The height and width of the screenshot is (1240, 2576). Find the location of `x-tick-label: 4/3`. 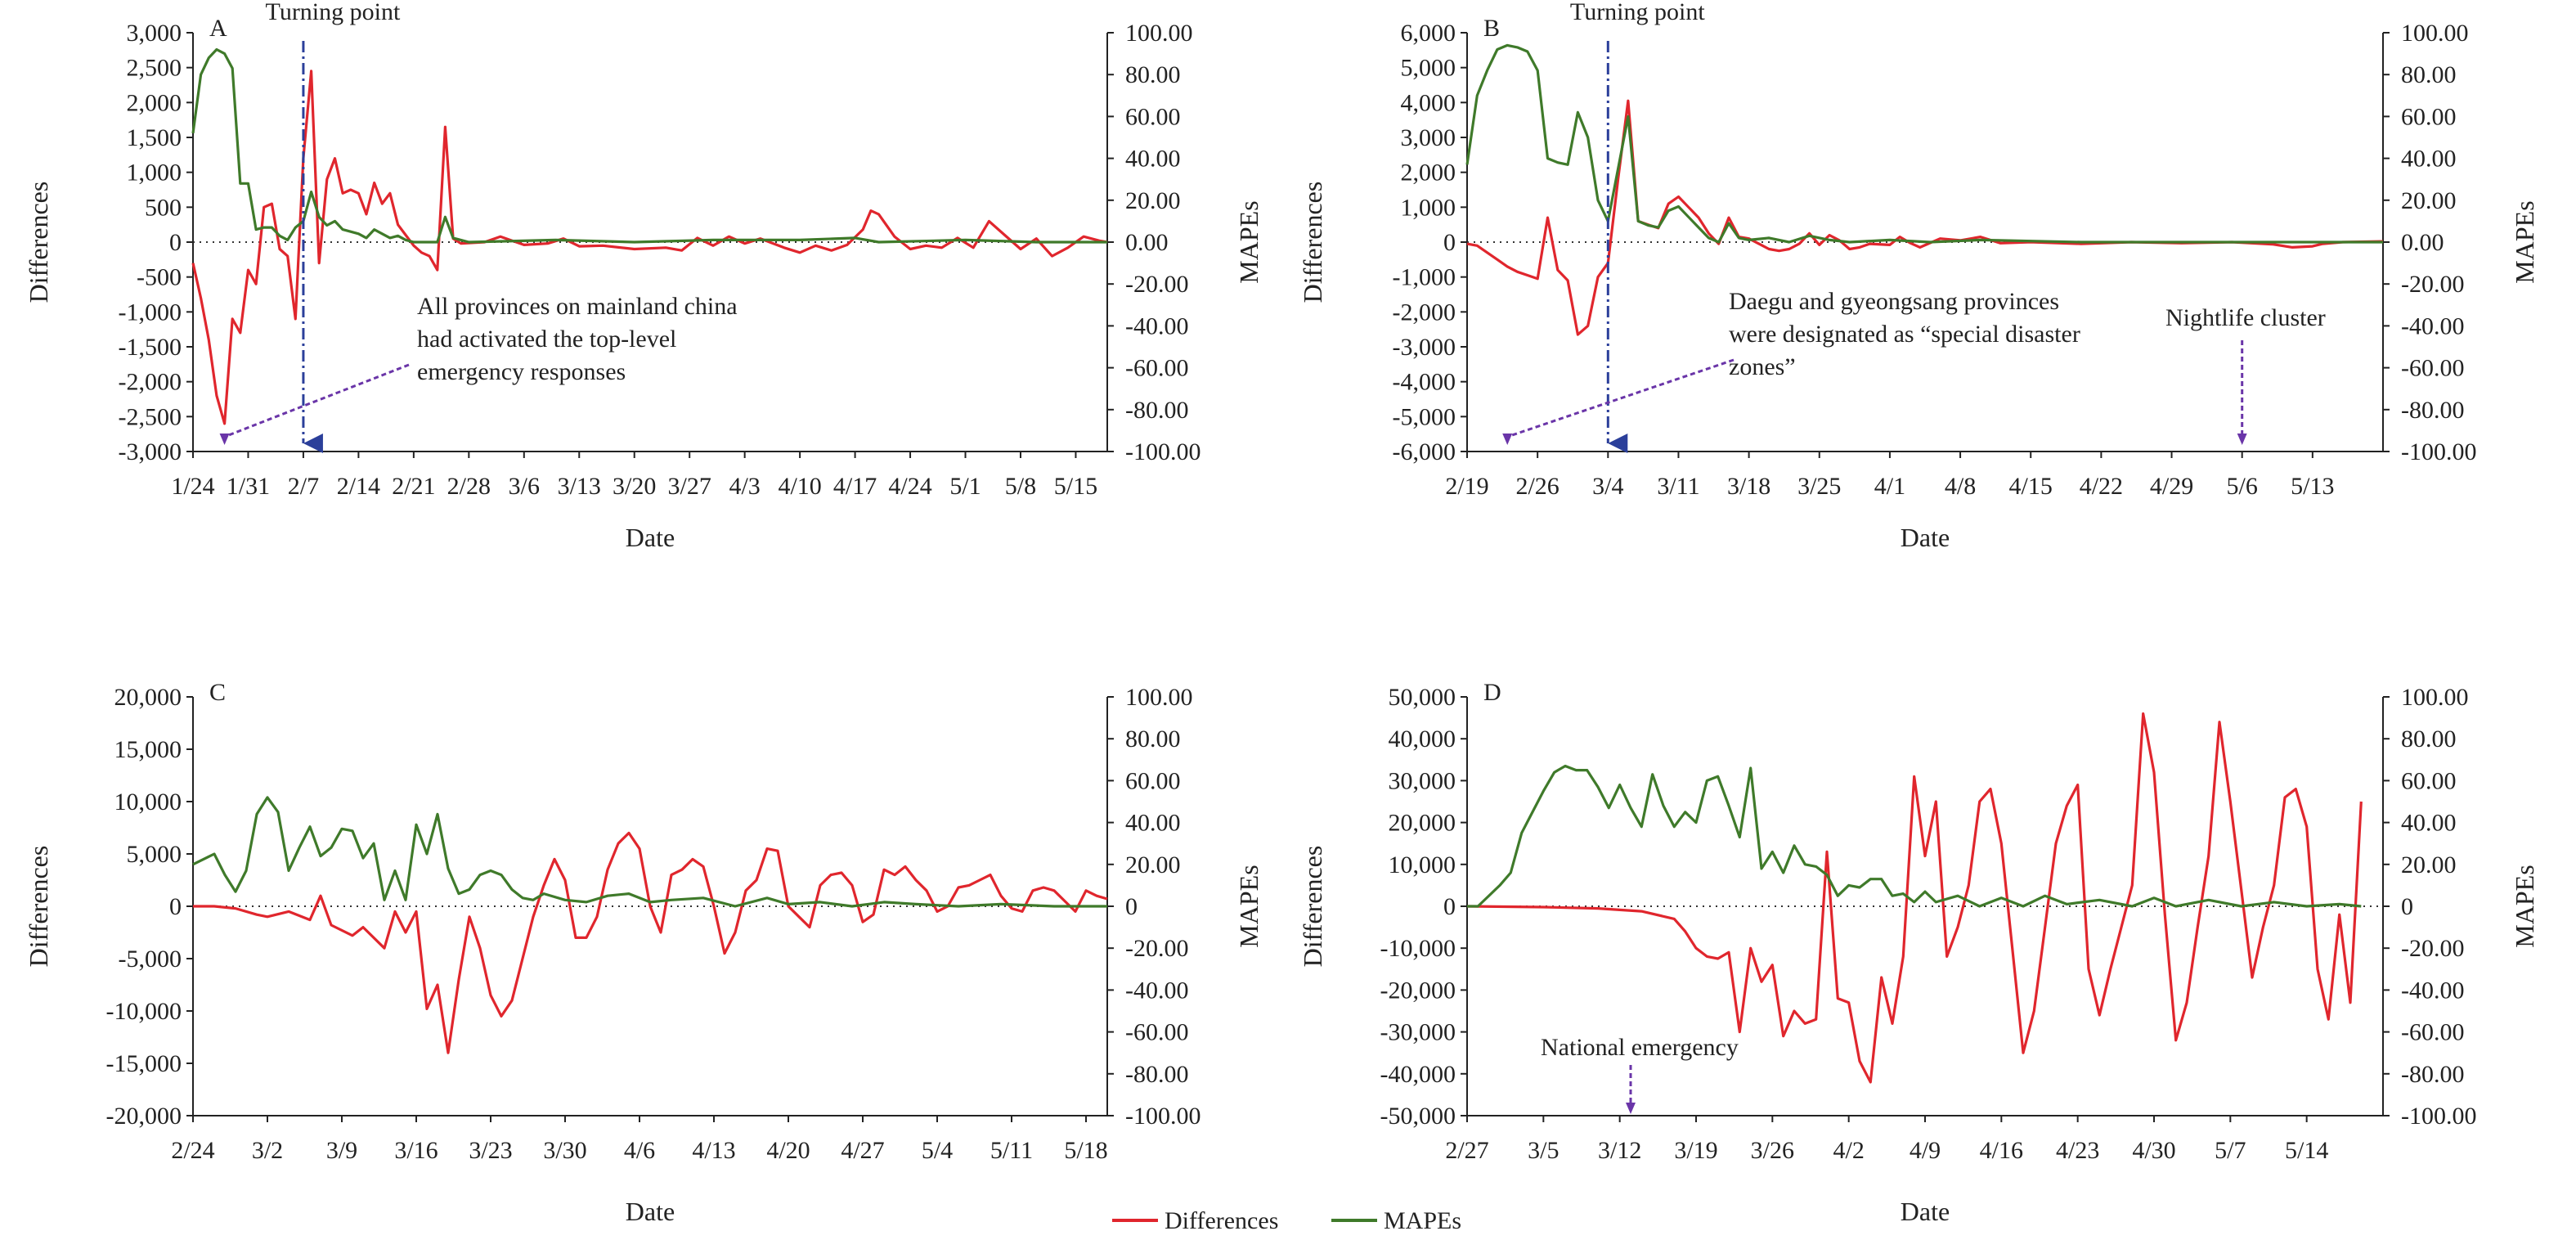

x-tick-label: 4/3 is located at coordinates (744, 487).